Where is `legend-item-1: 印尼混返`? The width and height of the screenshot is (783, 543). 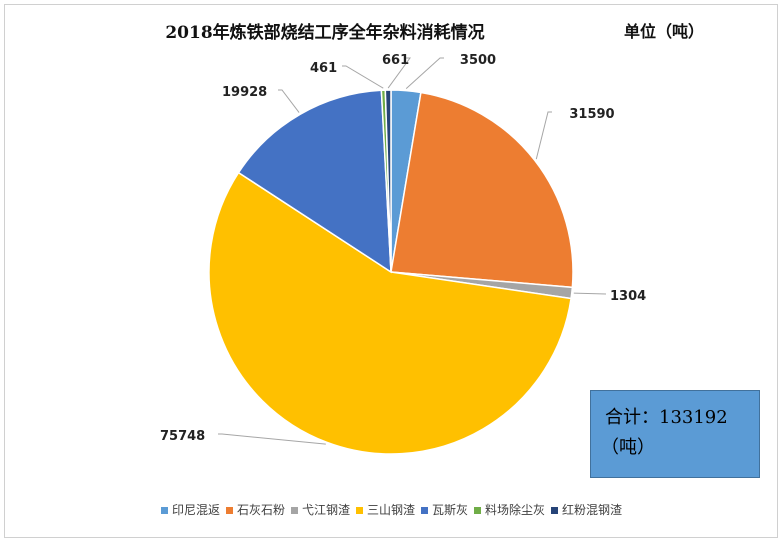
legend-item-1: 印尼混返 is located at coordinates (190, 509).